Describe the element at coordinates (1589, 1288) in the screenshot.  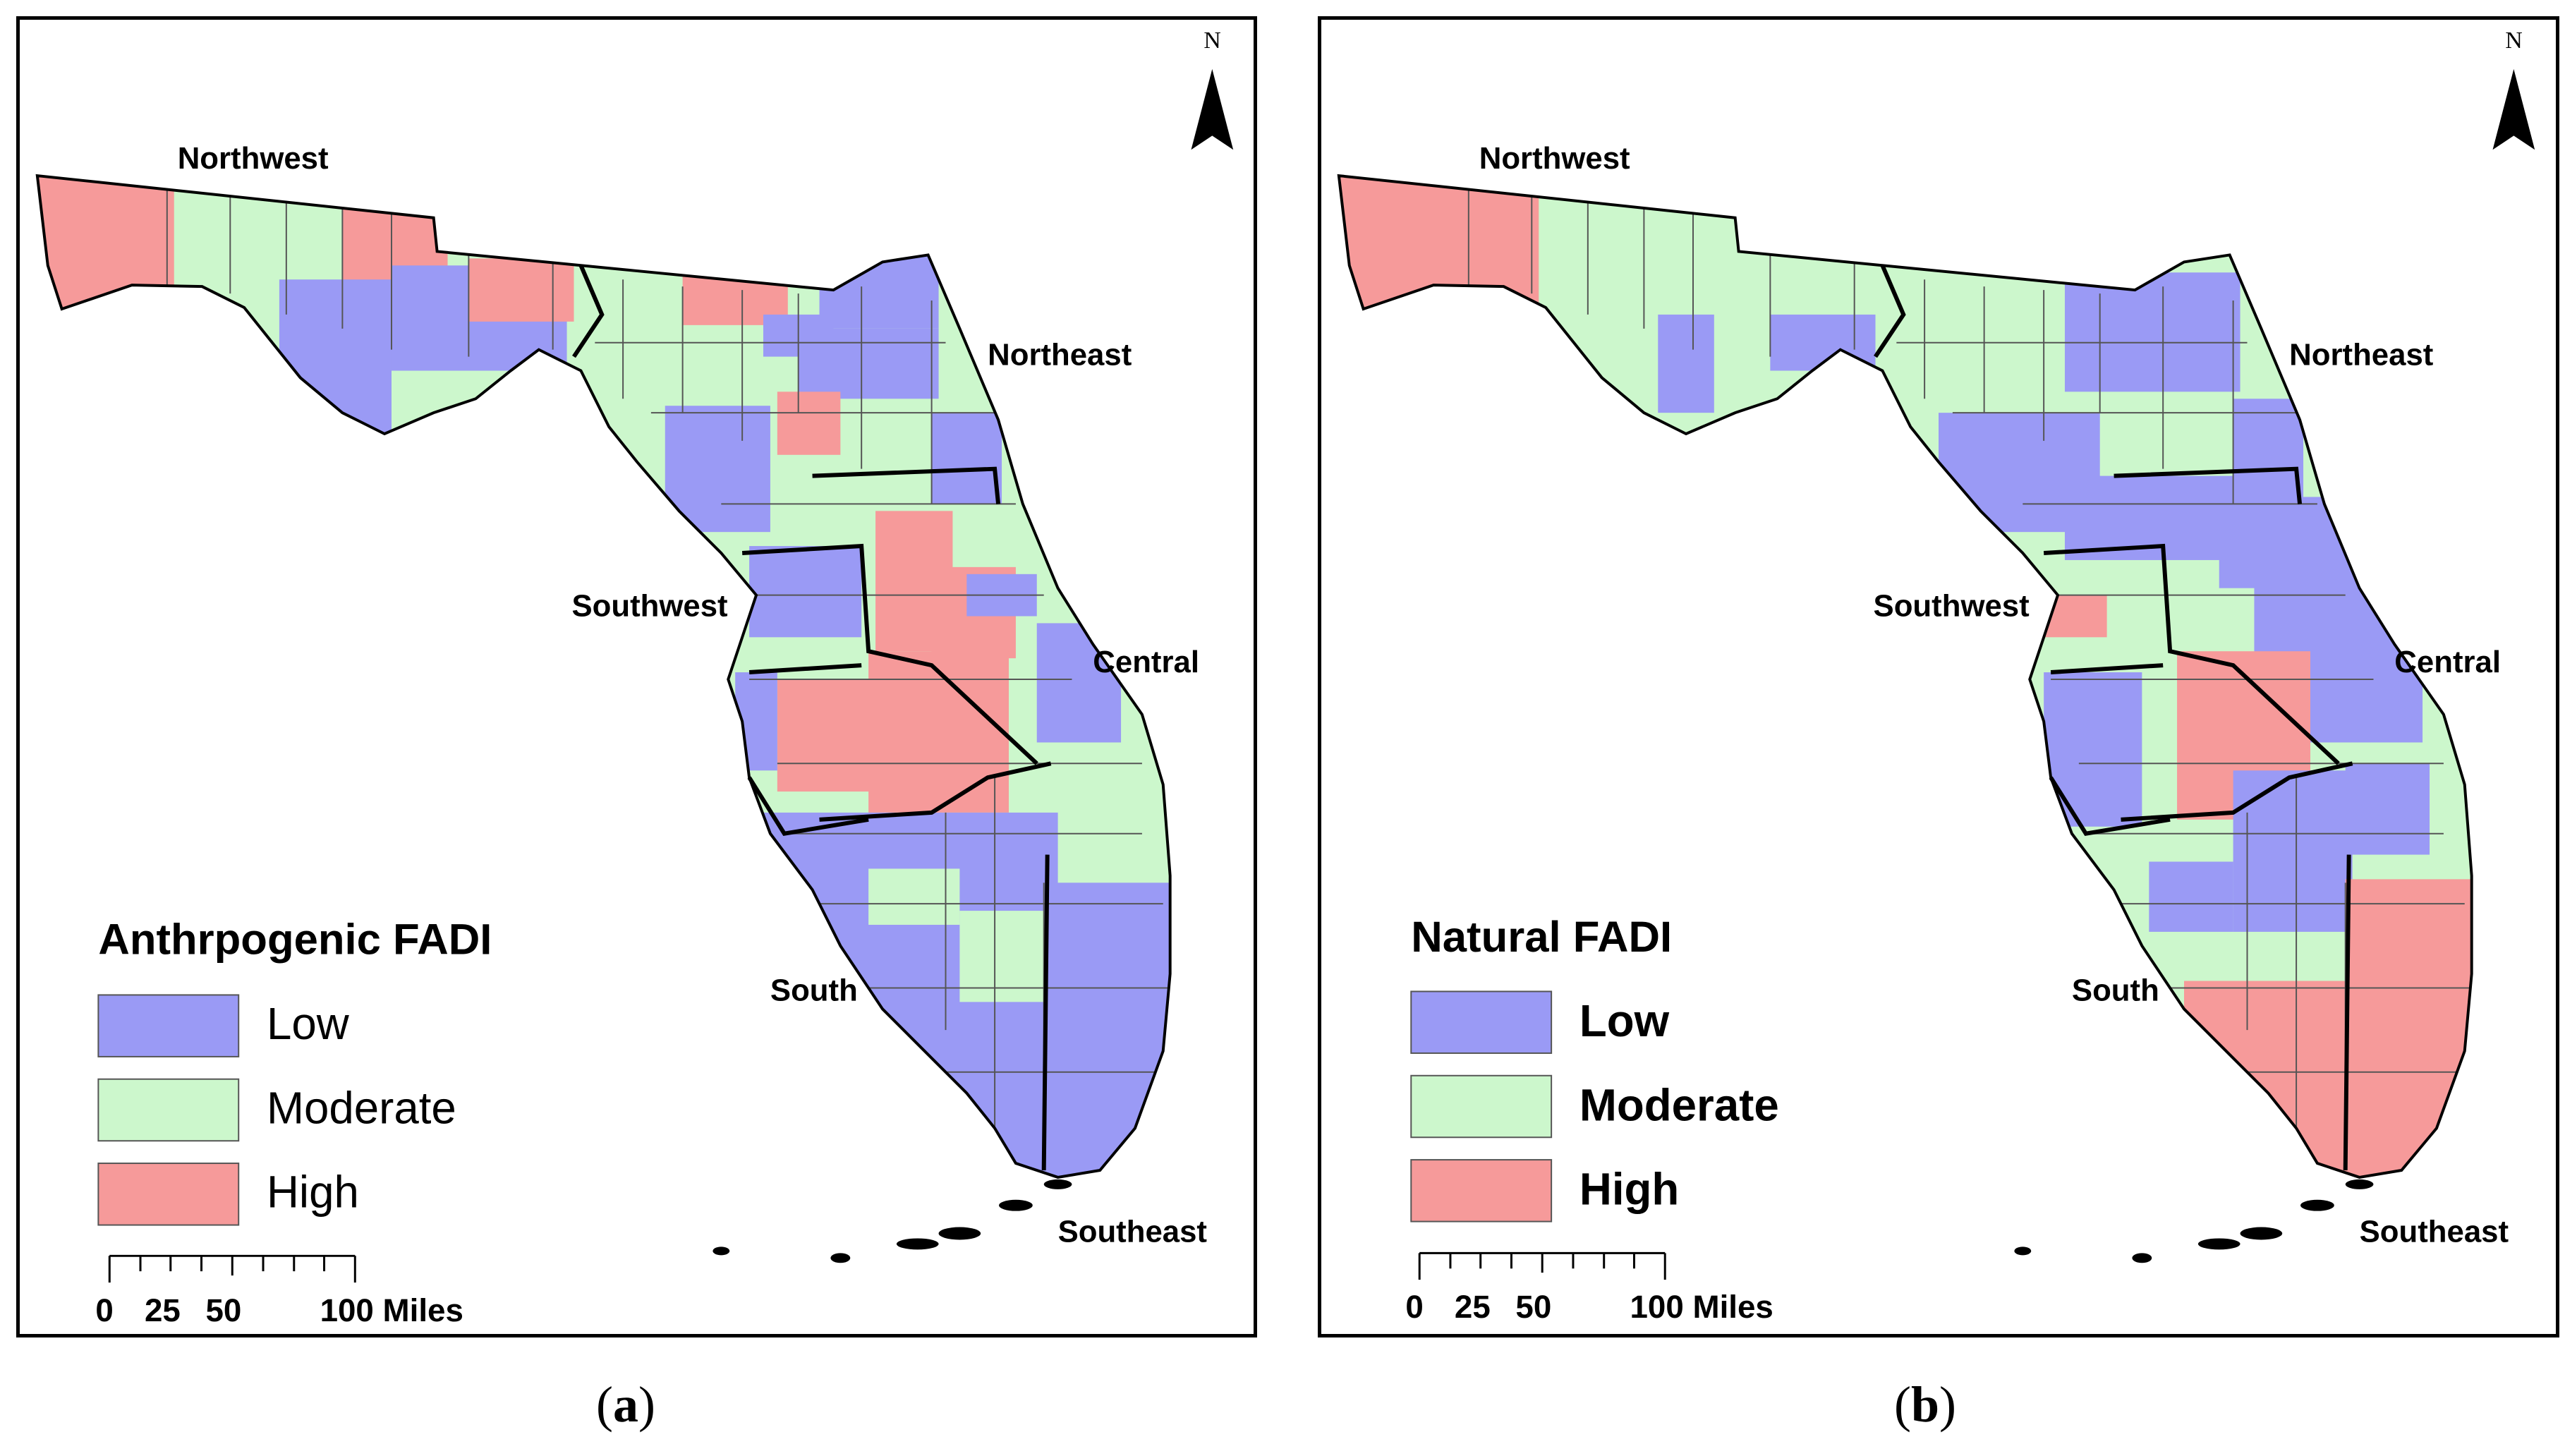
I see `scale-bar-b: 0 25 50 100 Miles` at that location.